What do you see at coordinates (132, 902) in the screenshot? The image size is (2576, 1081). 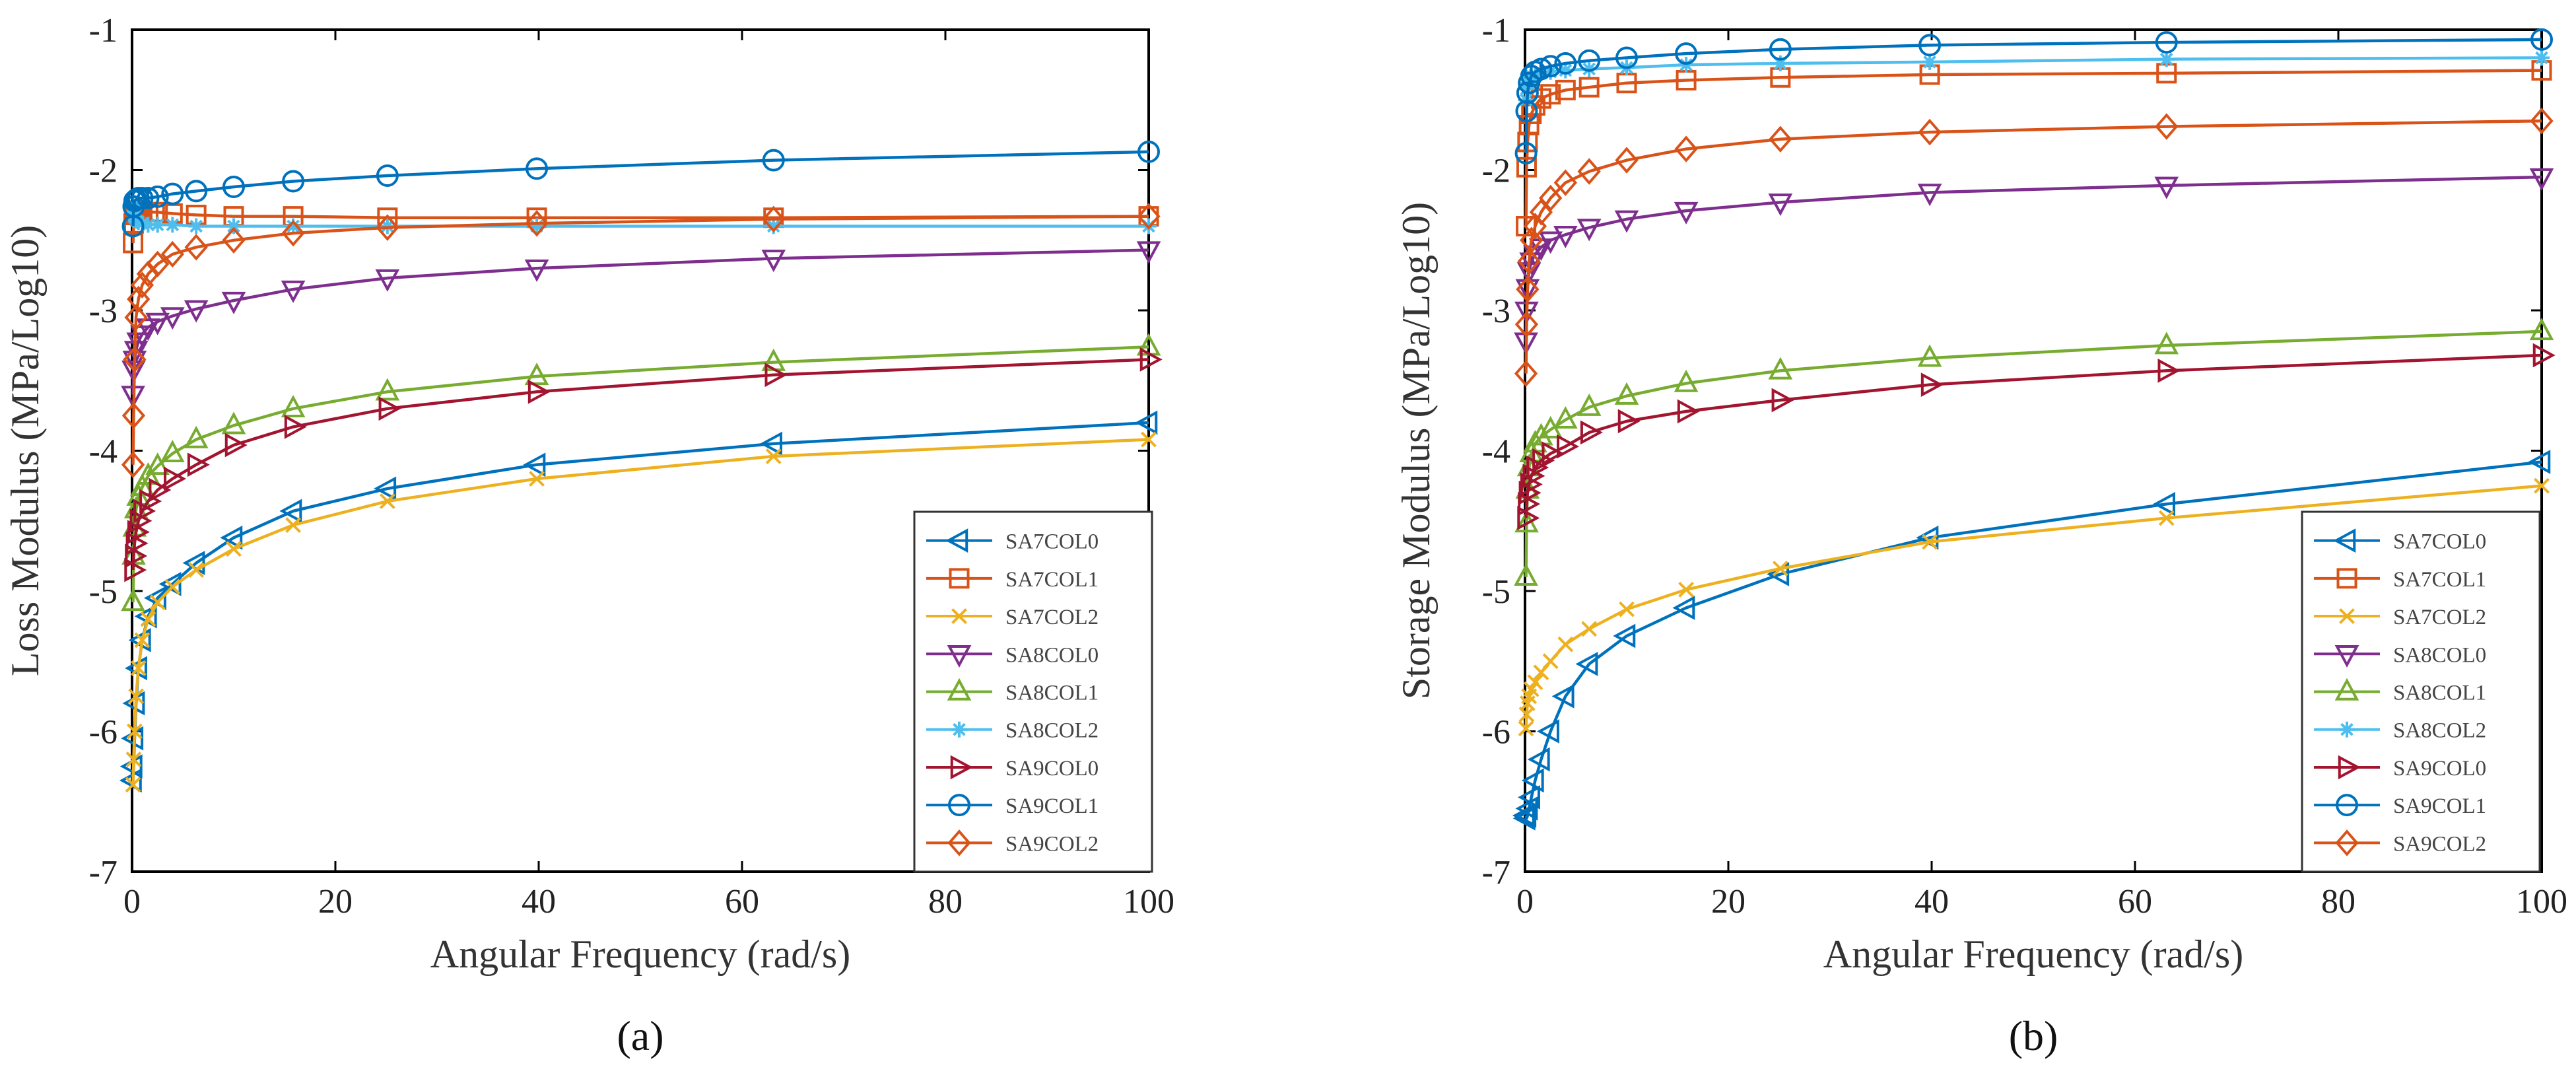 I see `x-tick-label: 0` at bounding box center [132, 902].